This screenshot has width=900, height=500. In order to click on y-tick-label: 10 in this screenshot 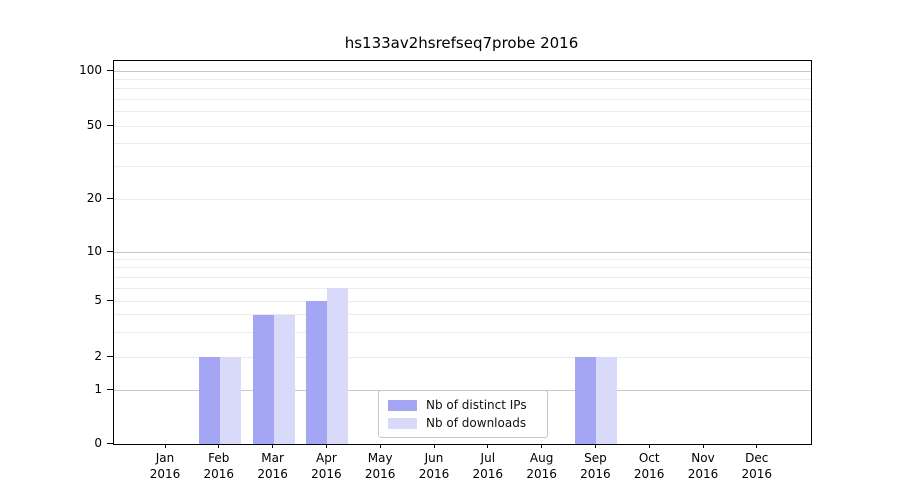, I will do `click(94, 251)`.